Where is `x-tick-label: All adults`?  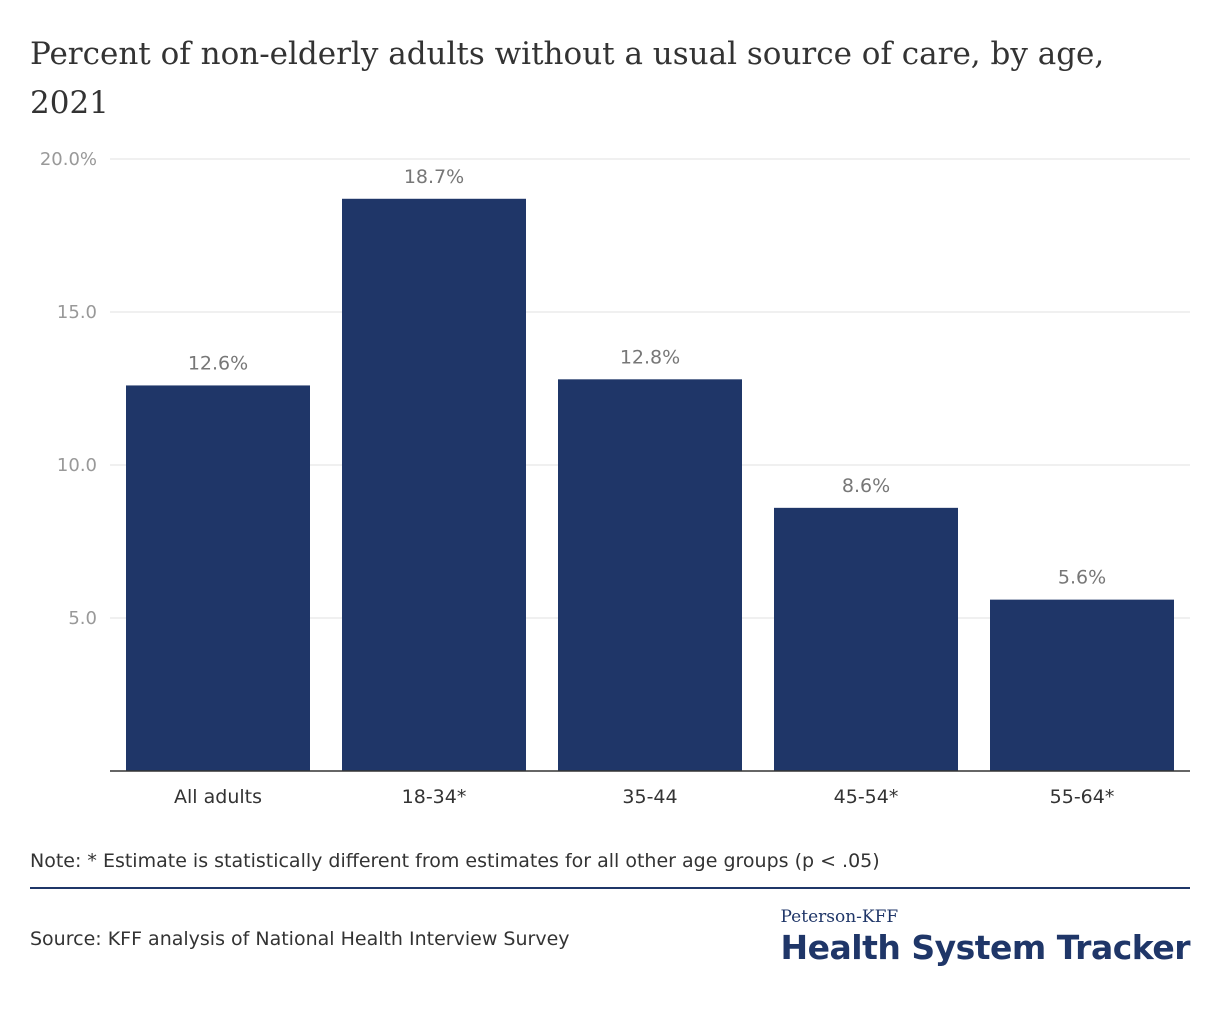
x-tick-label: All adults is located at coordinates (218, 797).